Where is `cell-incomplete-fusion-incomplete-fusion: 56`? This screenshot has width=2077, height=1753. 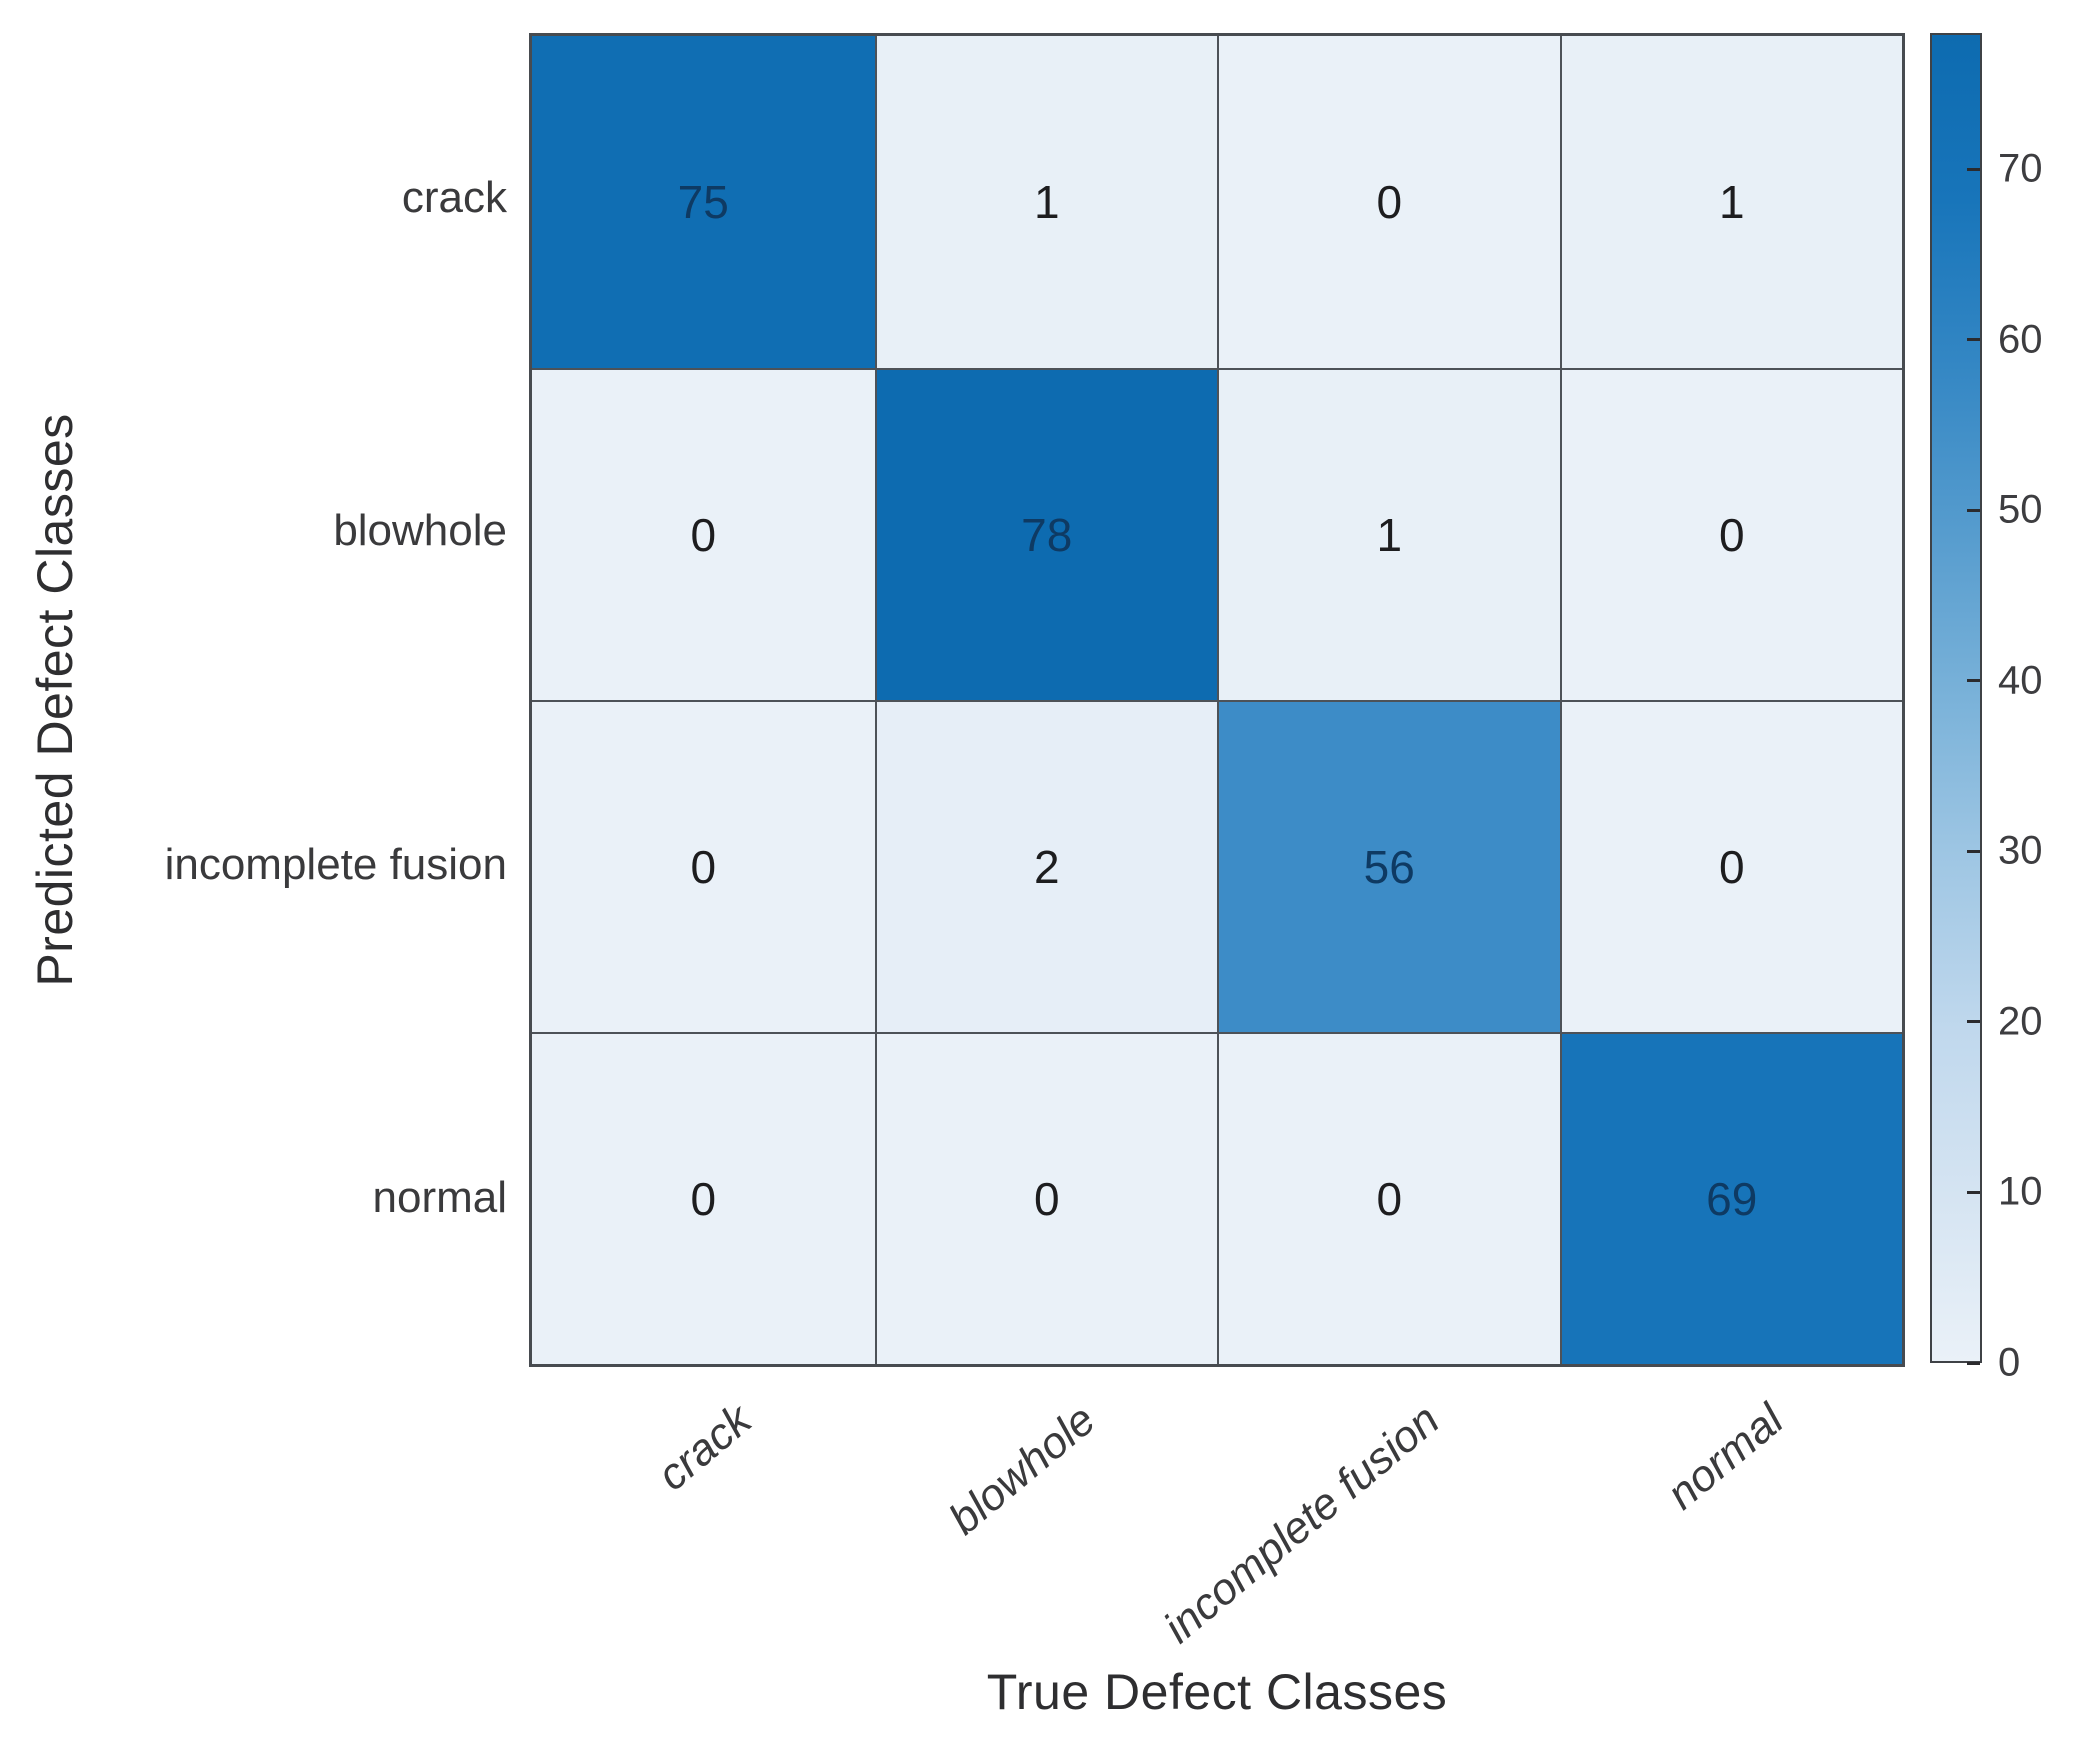
cell-incomplete-fusion-incomplete-fusion: 56 is located at coordinates (1388, 866).